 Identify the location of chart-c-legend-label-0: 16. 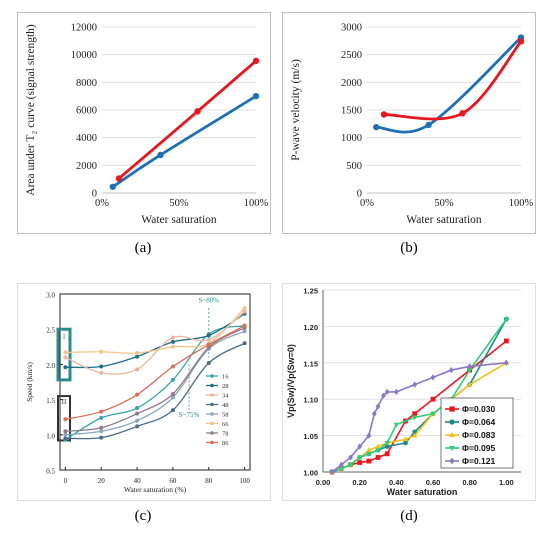
(225, 377).